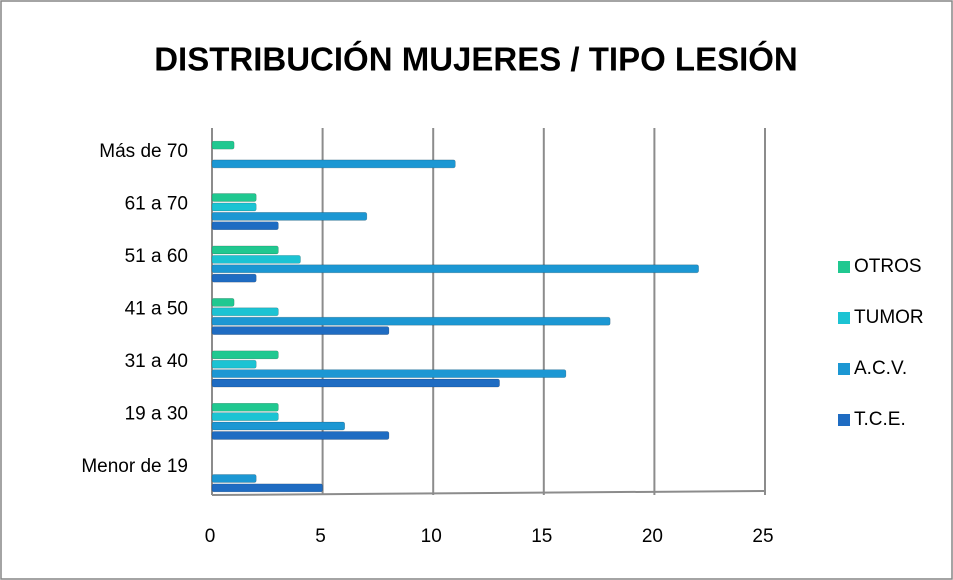 The height and width of the screenshot is (580, 953). Describe the element at coordinates (210, 536) in the screenshot. I see `x-tick-label: 0` at that location.